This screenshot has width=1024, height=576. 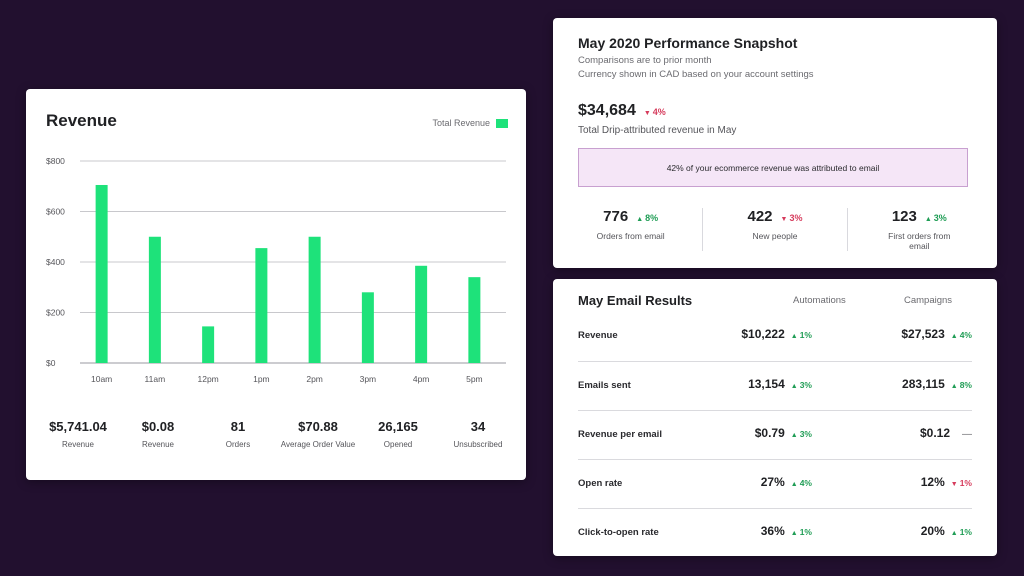 I want to click on kpi-value: 776, so click(x=616, y=216).